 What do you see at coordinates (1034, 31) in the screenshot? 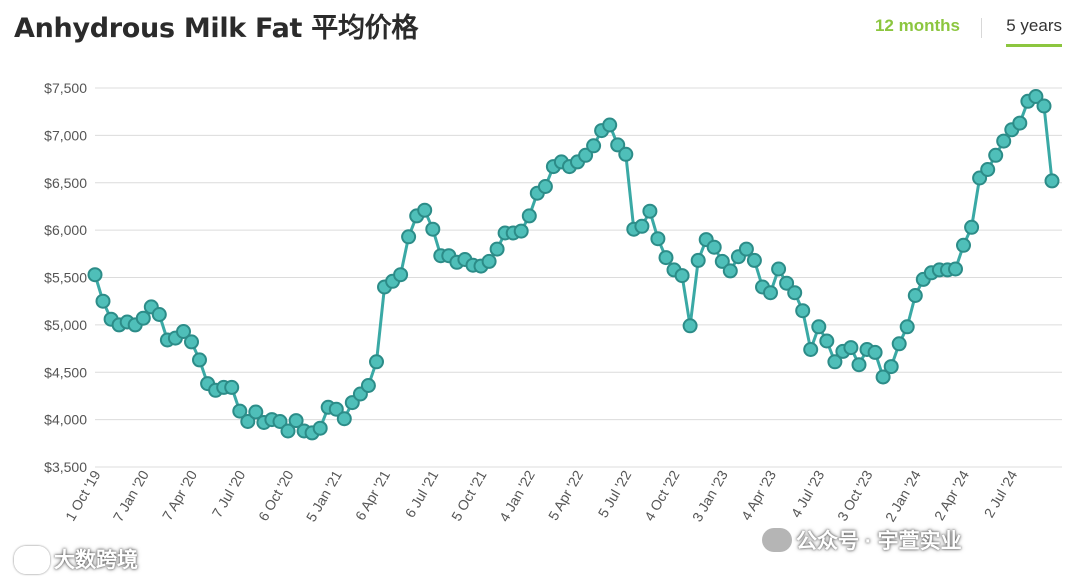
I see `tab-5-years: 5 years` at bounding box center [1034, 31].